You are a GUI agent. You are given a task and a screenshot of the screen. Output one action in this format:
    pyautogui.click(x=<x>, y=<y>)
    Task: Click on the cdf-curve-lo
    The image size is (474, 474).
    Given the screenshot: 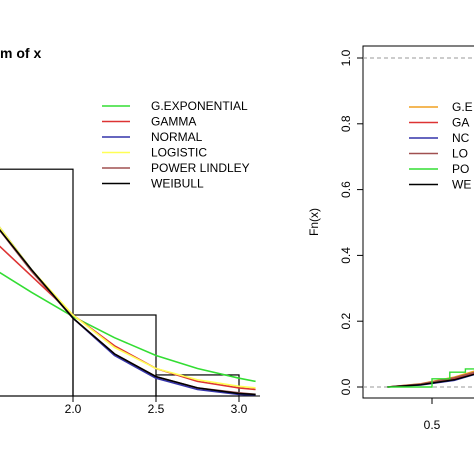 What is the action you would take?
    pyautogui.click(x=430, y=379)
    